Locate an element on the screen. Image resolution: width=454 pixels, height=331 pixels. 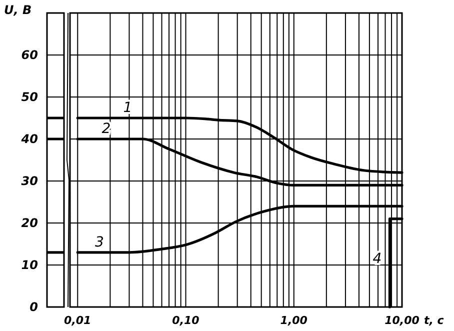
y-tick-label: 30 is located at coordinates (29, 181).